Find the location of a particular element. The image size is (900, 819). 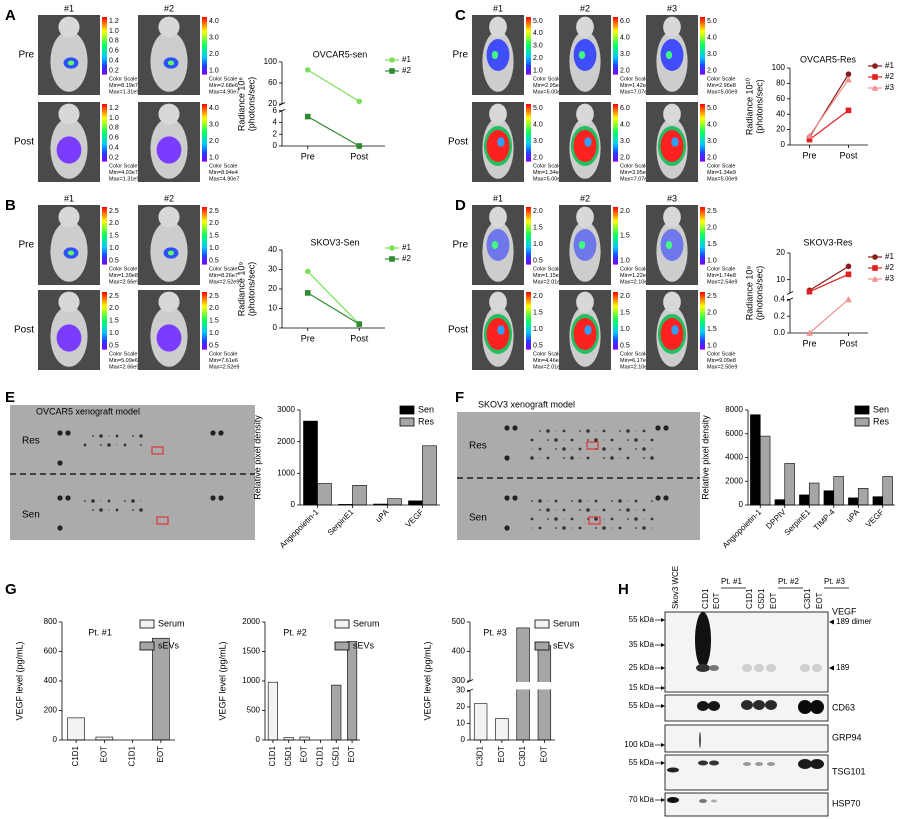

color-scale-text: Max=5.00e9 is located at coordinates (722, 179).